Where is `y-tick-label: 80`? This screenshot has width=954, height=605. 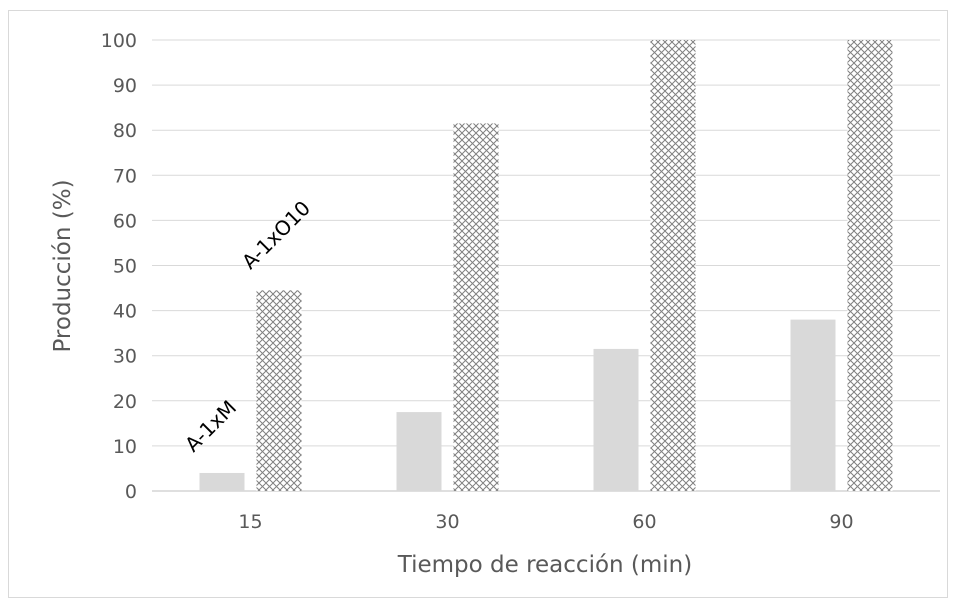
y-tick-label: 80 is located at coordinates (125, 131).